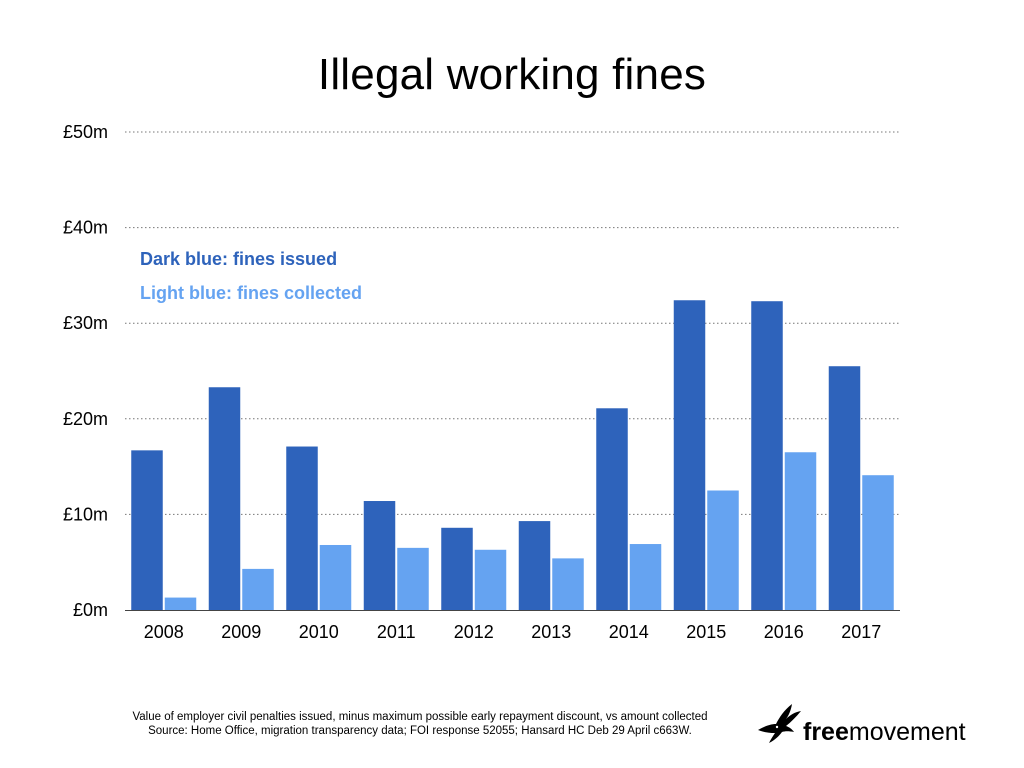 This screenshot has height=768, width=1024. What do you see at coordinates (907, 732) in the screenshot?
I see `logo-wordmark-movement: movement` at bounding box center [907, 732].